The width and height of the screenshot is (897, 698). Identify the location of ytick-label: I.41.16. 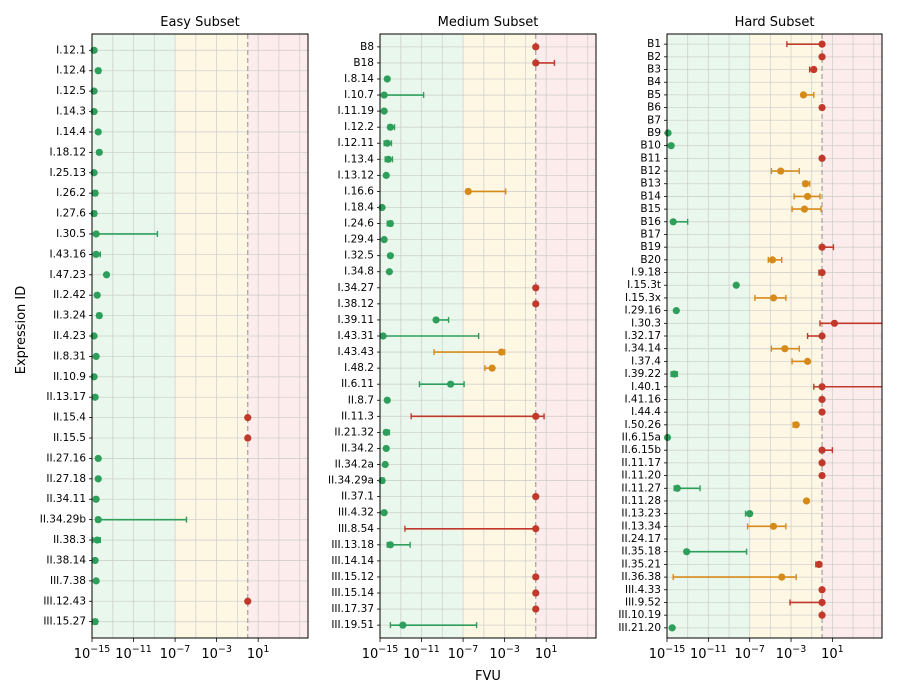
(643, 399).